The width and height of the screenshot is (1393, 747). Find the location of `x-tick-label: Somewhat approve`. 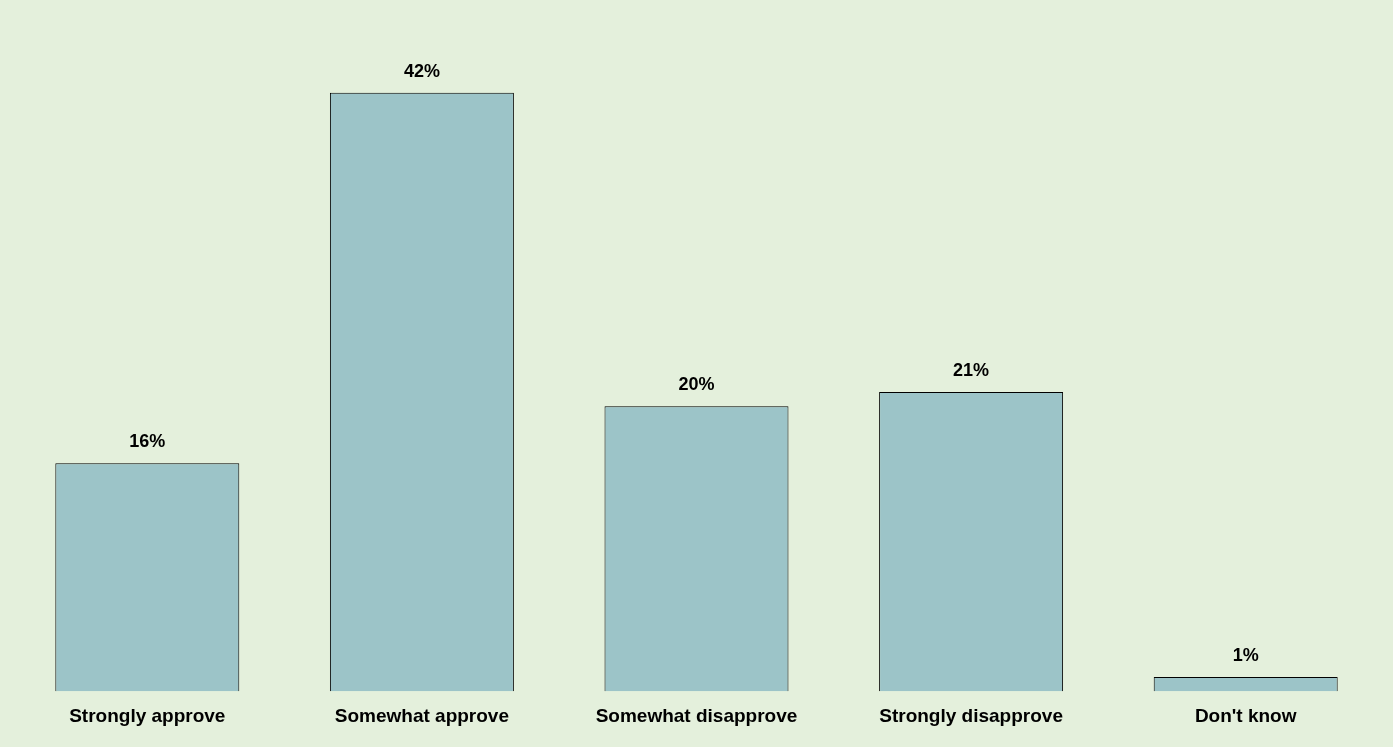

x-tick-label: Somewhat approve is located at coordinates (422, 715).